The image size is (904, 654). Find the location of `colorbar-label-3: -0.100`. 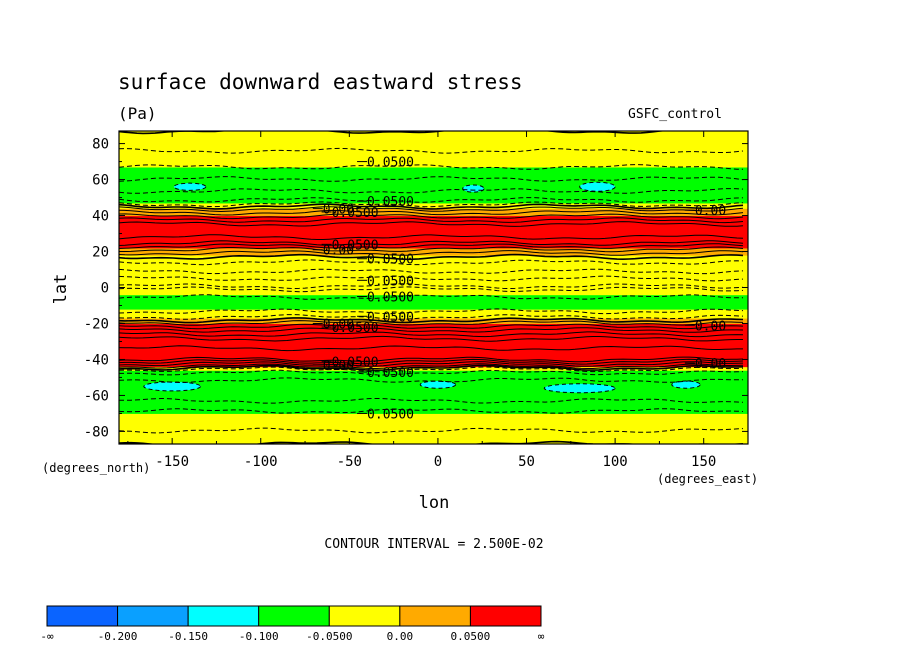

colorbar-label-3: -0.100 is located at coordinates (259, 636).